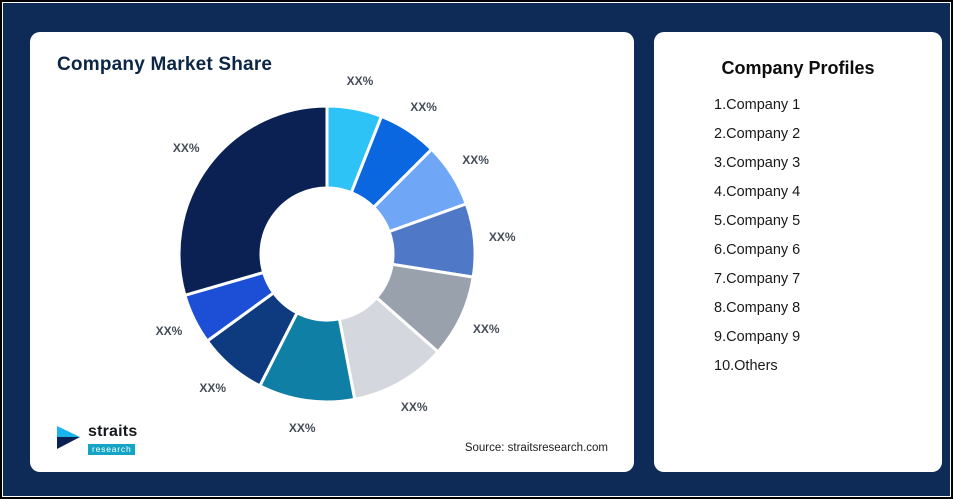 The width and height of the screenshot is (953, 499). Describe the element at coordinates (757, 279) in the screenshot. I see `company-profile-item: 7.Company 7` at that location.